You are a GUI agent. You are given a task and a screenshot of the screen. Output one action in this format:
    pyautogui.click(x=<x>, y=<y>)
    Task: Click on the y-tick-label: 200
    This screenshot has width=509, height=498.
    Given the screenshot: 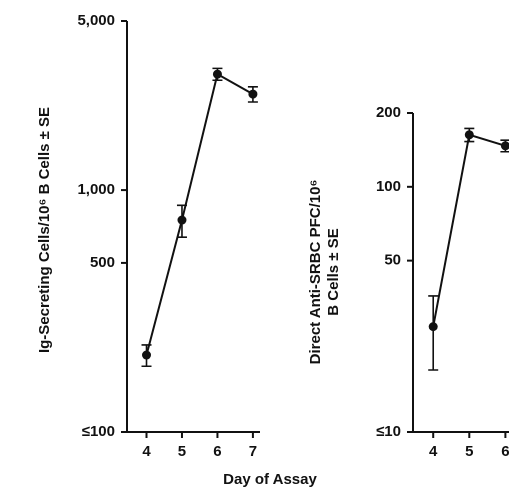 What is the action you would take?
    pyautogui.click(x=388, y=112)
    